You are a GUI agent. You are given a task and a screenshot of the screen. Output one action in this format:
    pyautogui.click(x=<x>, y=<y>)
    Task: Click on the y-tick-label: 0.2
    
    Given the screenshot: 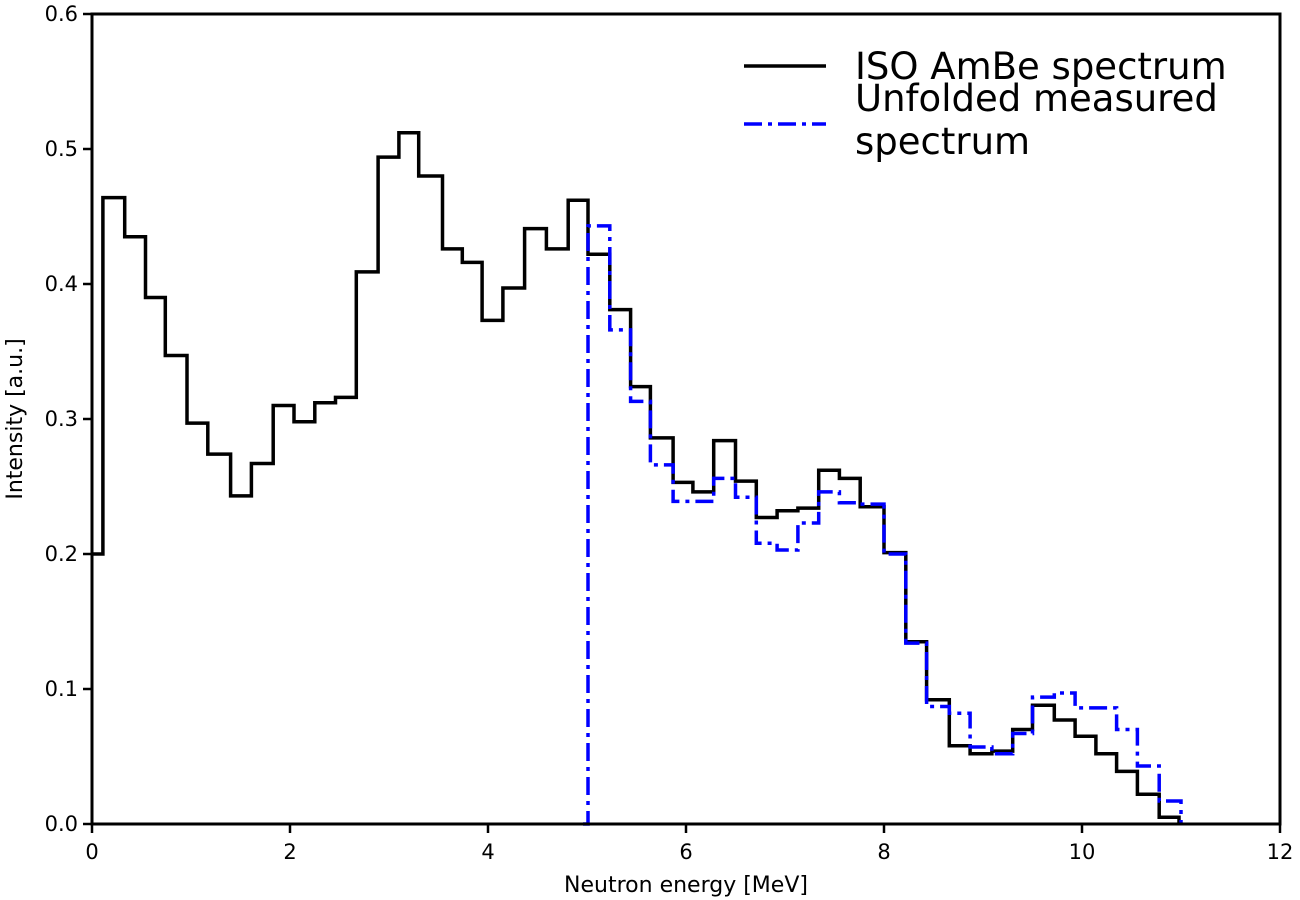 What is the action you would take?
    pyautogui.click(x=61, y=554)
    